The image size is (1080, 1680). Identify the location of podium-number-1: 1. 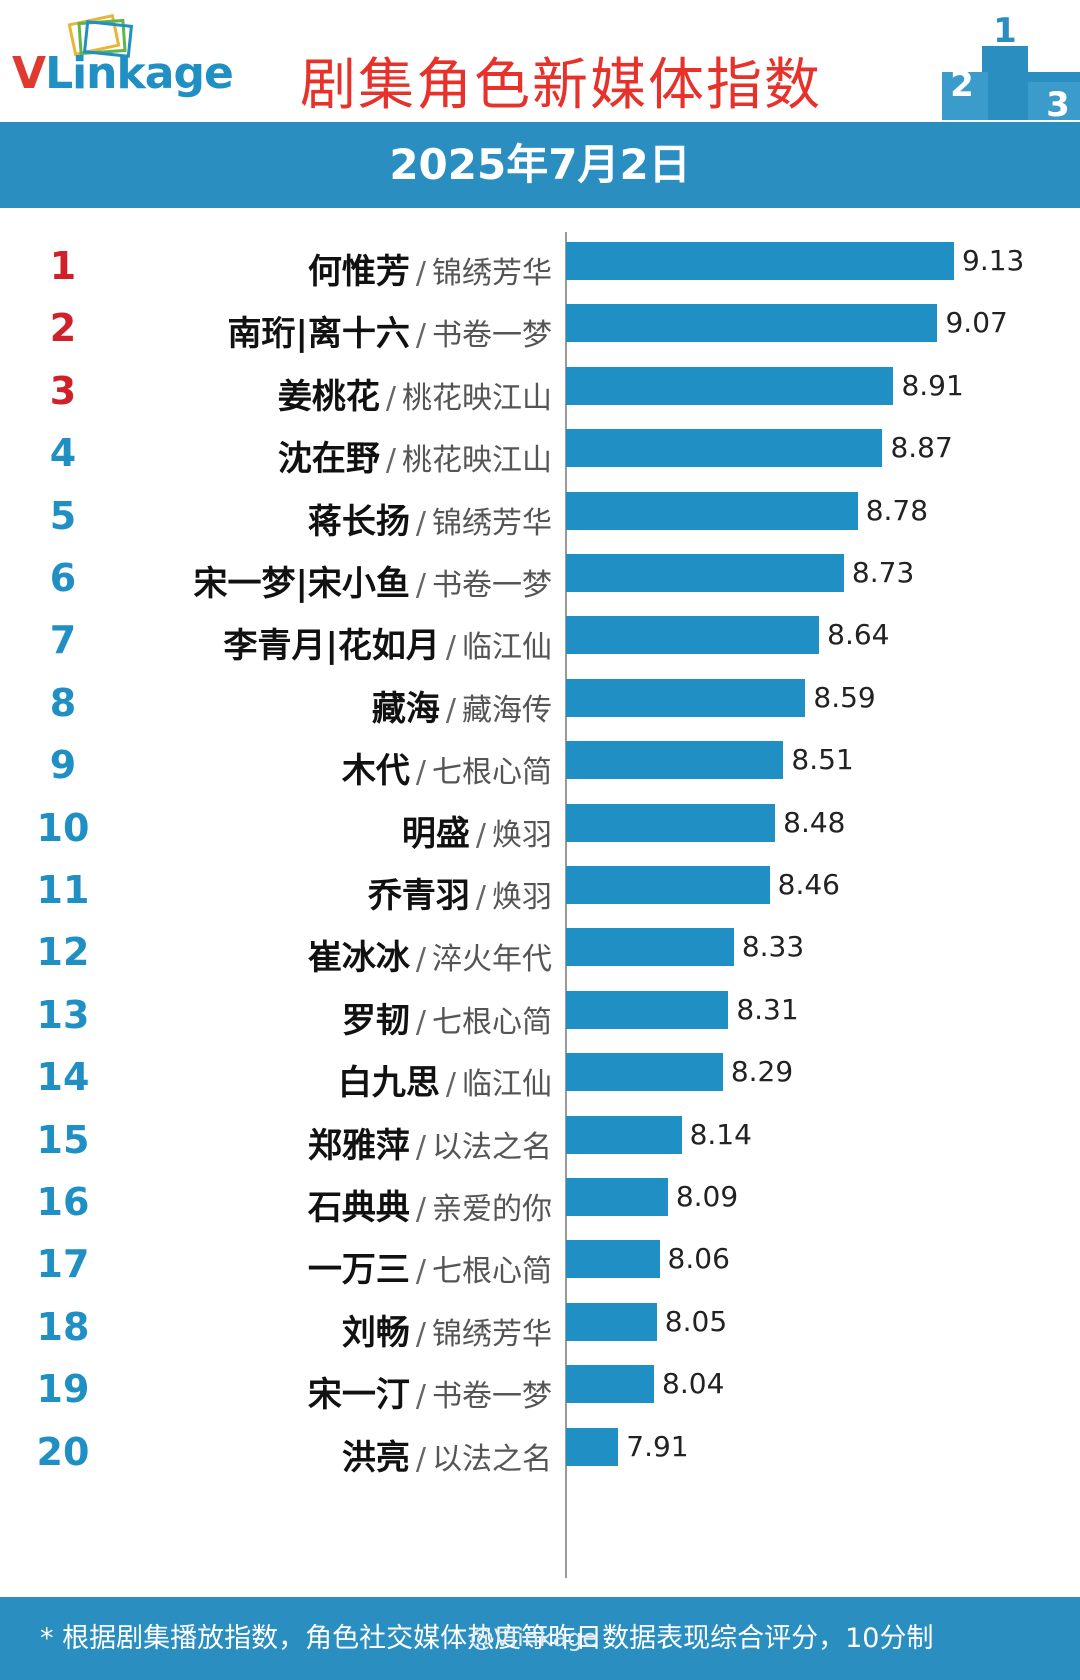
(1005, 33).